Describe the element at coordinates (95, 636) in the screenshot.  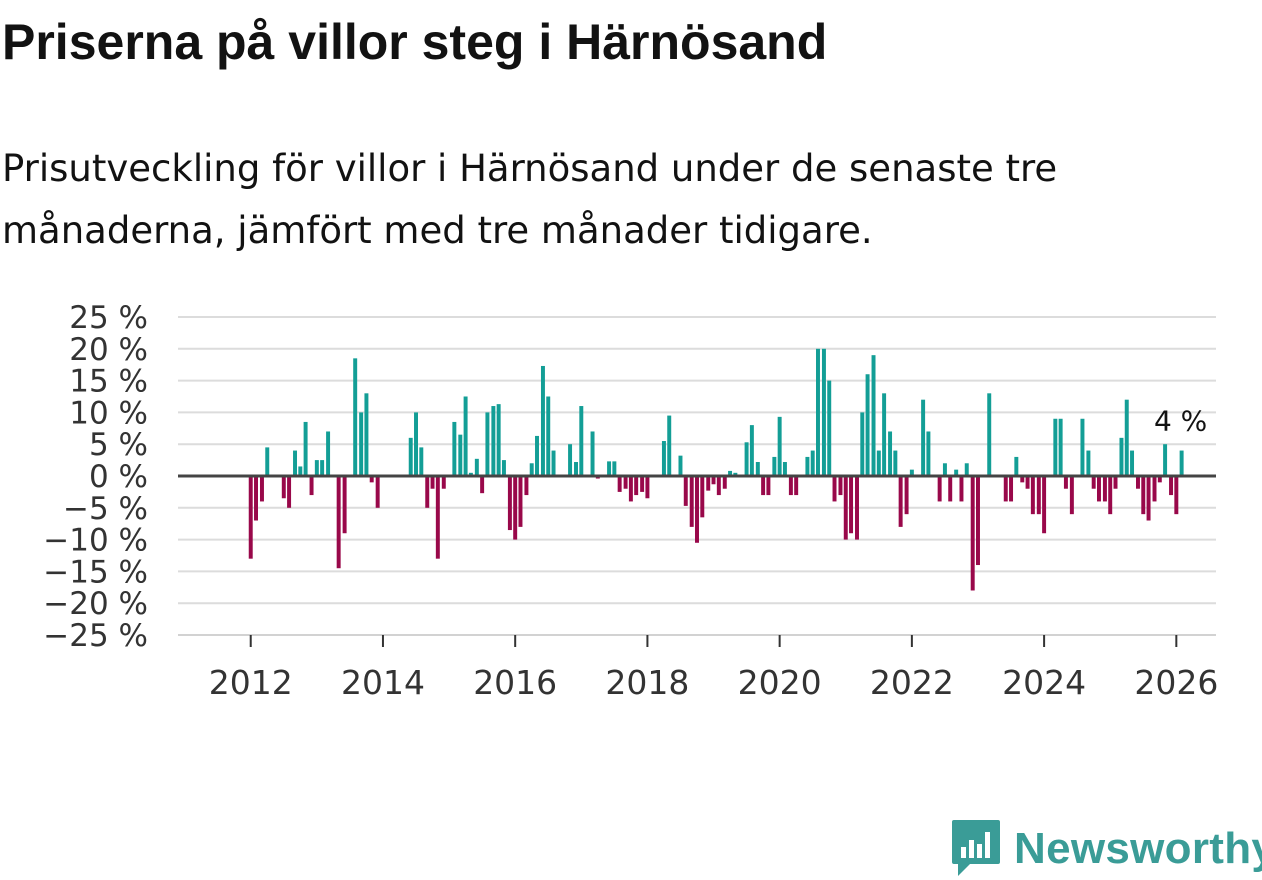
I see `y-tick-label: −25 %` at that location.